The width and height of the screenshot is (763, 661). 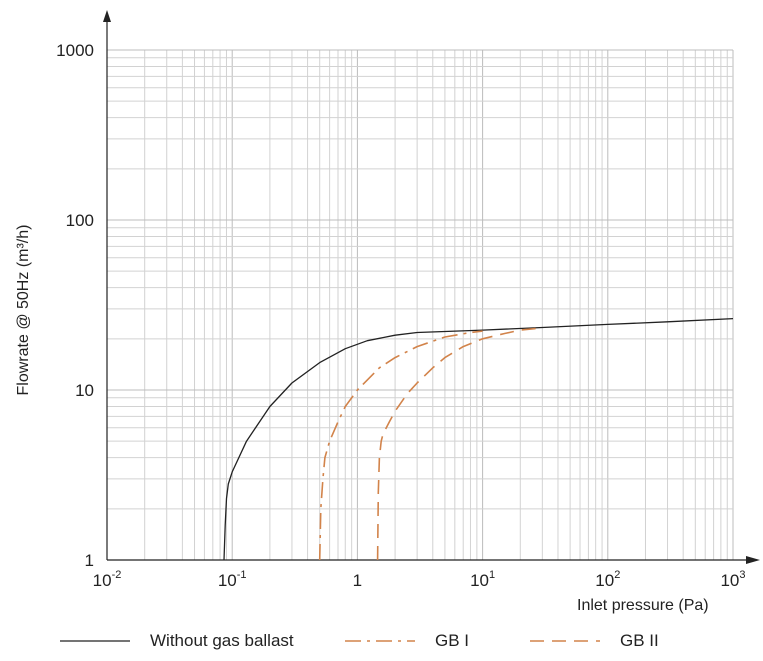 I want to click on x-tick-label: 10⁻², so click(x=107, y=579).